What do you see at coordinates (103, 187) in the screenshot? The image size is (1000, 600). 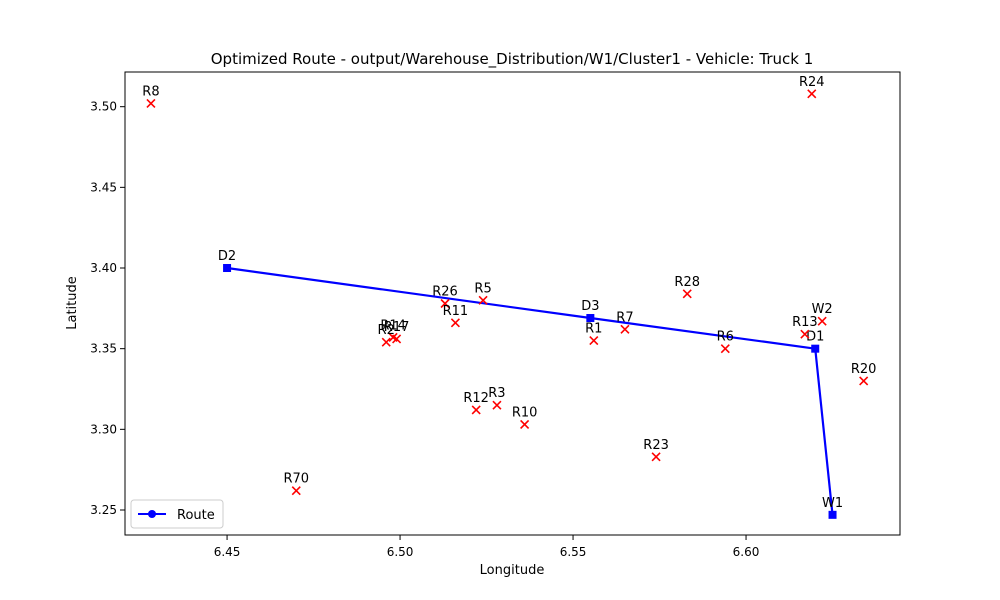 I see `y-tick-label: 3.45` at bounding box center [103, 187].